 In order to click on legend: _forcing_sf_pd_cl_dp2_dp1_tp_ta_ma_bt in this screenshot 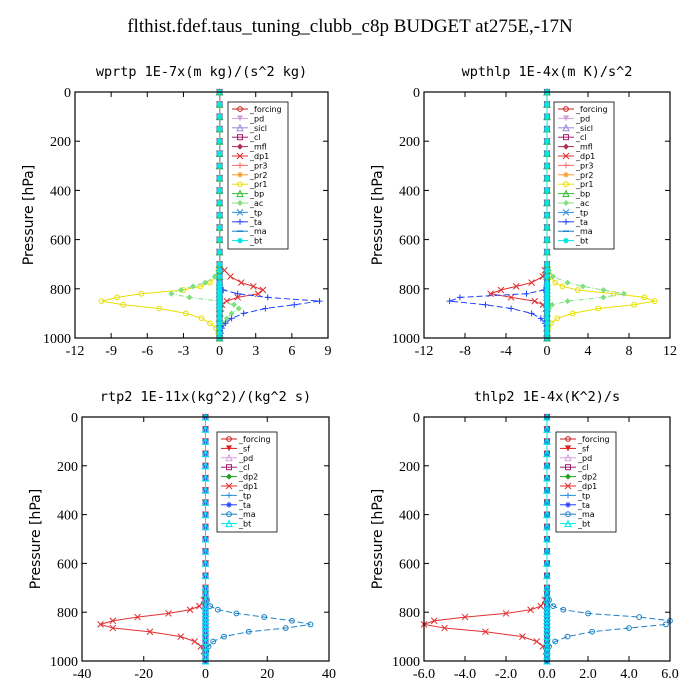, I will do `click(247, 482)`.